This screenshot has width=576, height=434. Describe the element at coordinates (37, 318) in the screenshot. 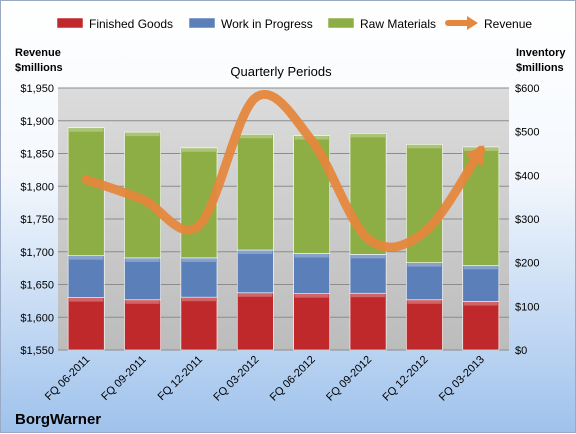

I see `left-tick-label: $1,600` at that location.